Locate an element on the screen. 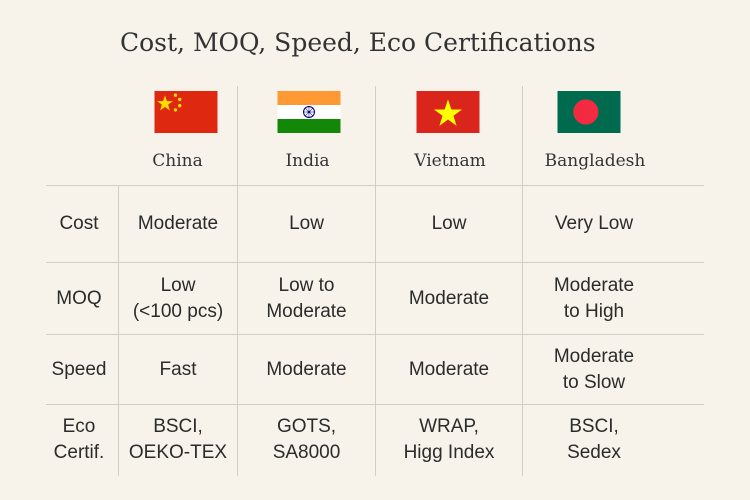 The height and width of the screenshot is (500, 750). country-name-india: India is located at coordinates (307, 161).